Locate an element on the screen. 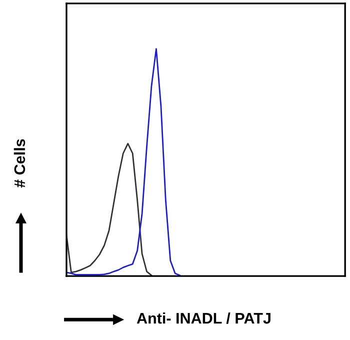 This screenshot has width=350, height=340. y-axis-title: # Cells is located at coordinates (20, 163).